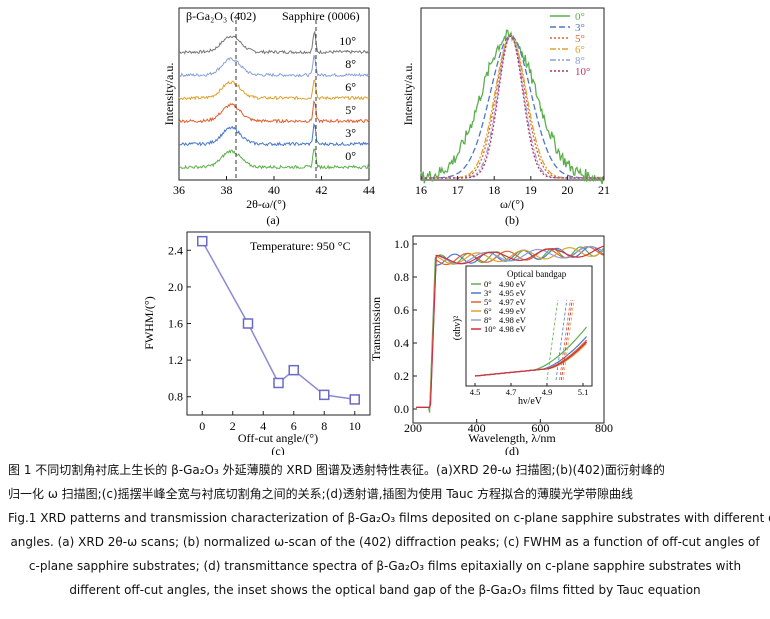 The width and height of the screenshot is (770, 619). Describe the element at coordinates (175, 324) in the screenshot. I see `panel-c-ytick-label: 1.6` at that location.